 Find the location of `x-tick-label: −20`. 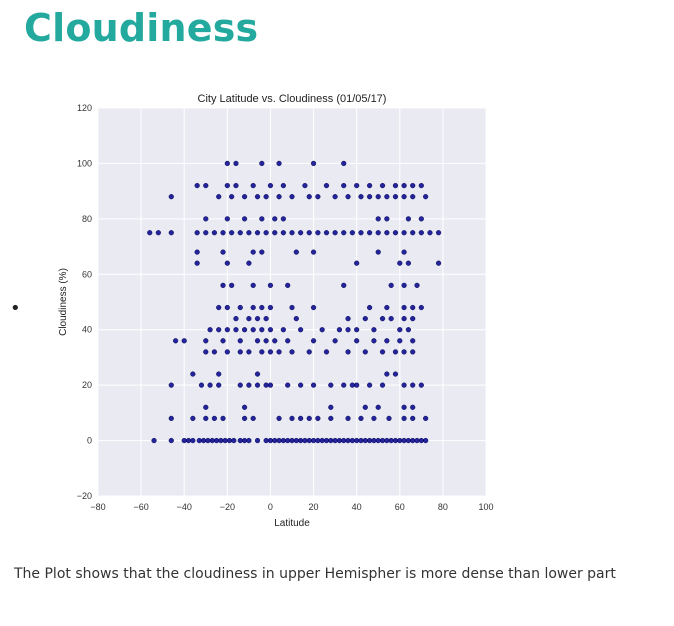

x-tick-label: −20 is located at coordinates (227, 507).